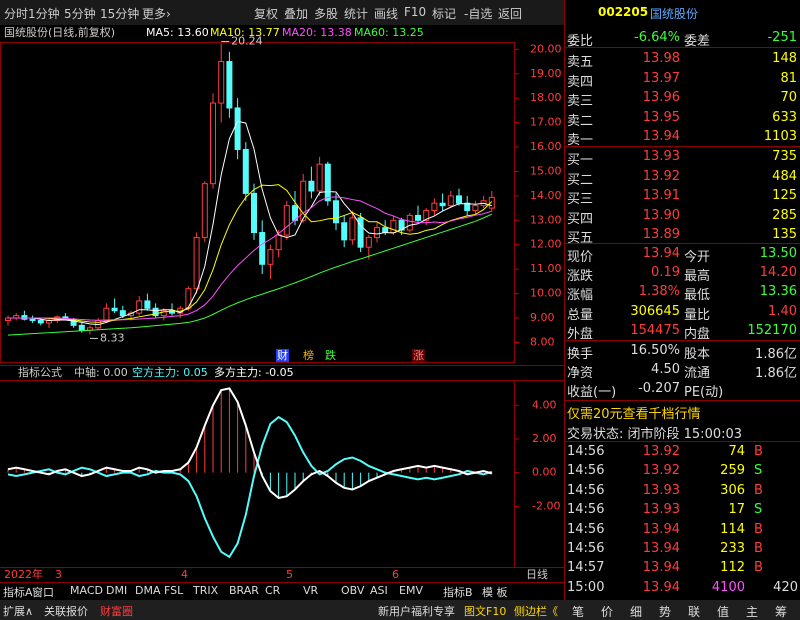  What do you see at coordinates (661, 451) in the screenshot?
I see `price: 13.92` at bounding box center [661, 451].